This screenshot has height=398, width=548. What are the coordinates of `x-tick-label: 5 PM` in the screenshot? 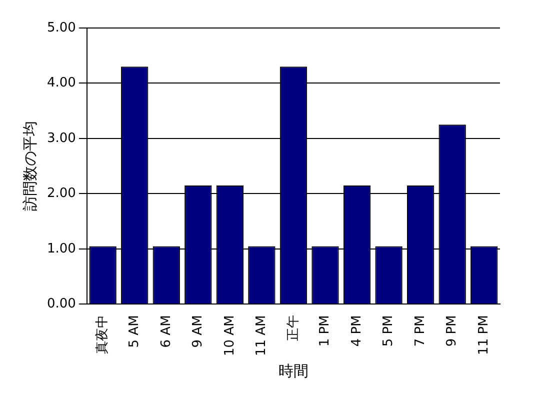 It's located at (388, 331).